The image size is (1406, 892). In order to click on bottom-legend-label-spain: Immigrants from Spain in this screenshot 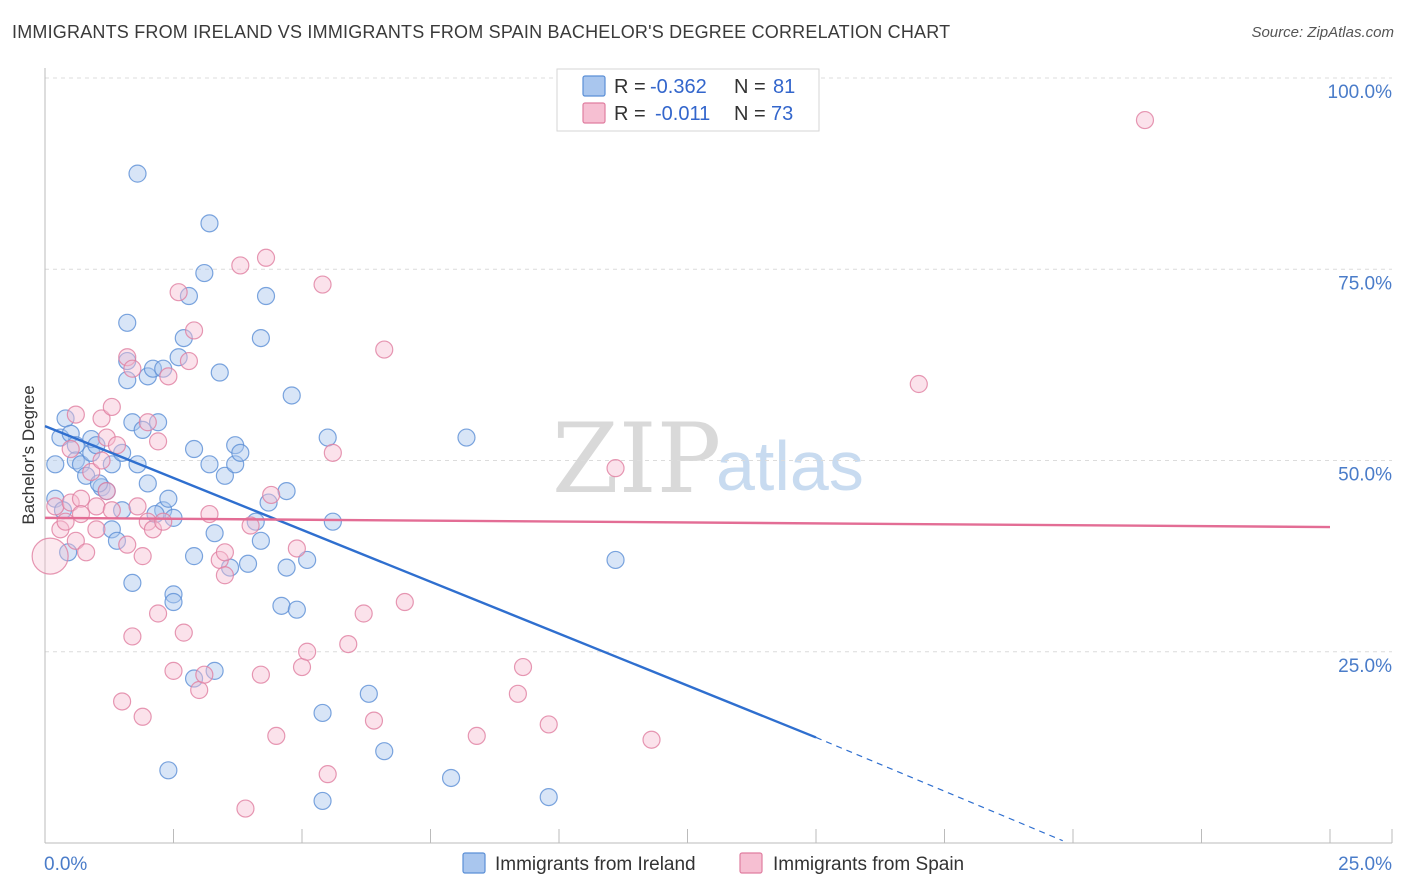, I will do `click(868, 864)`.